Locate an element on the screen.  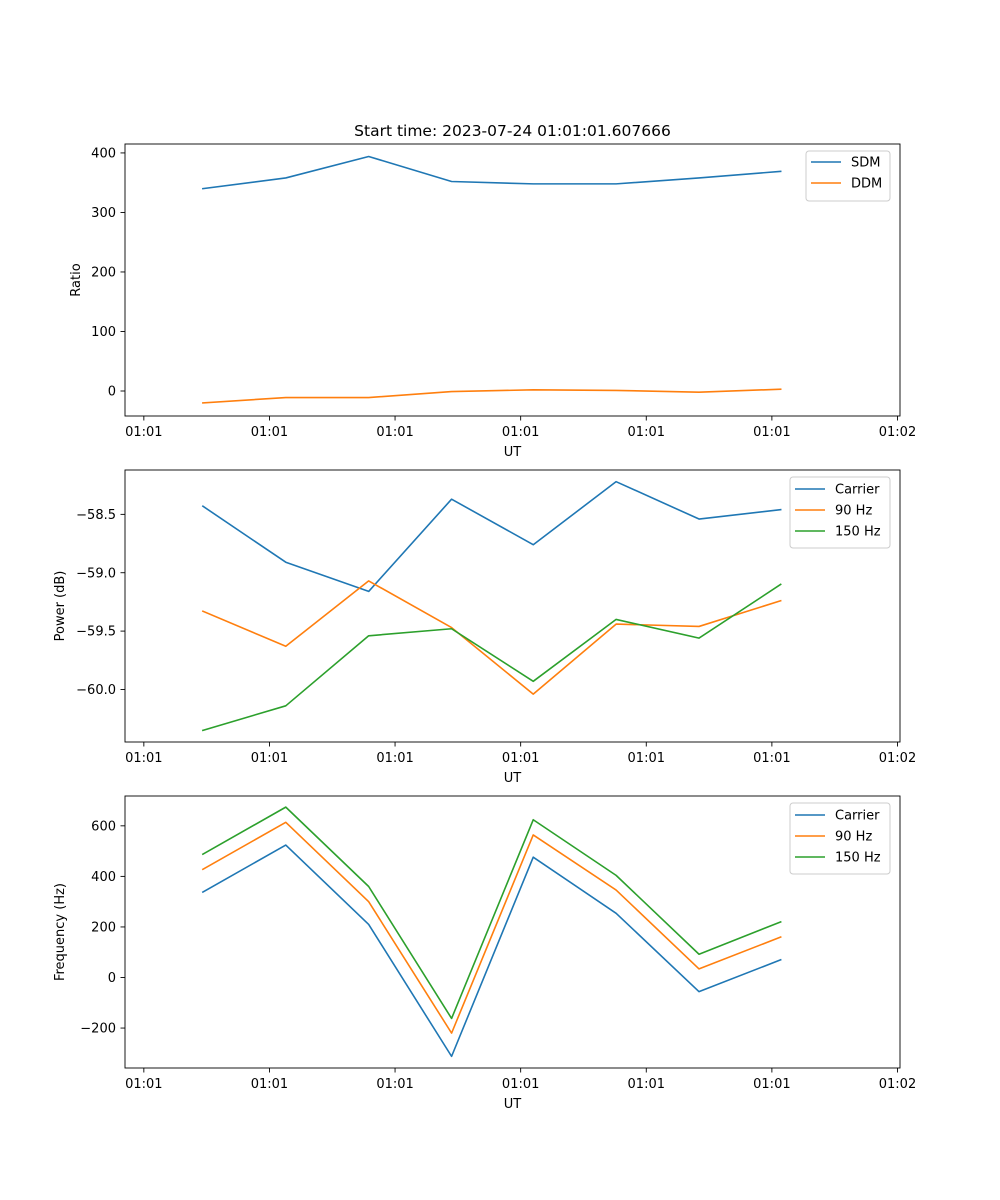
legend-label-ddm: DDM is located at coordinates (866, 184).